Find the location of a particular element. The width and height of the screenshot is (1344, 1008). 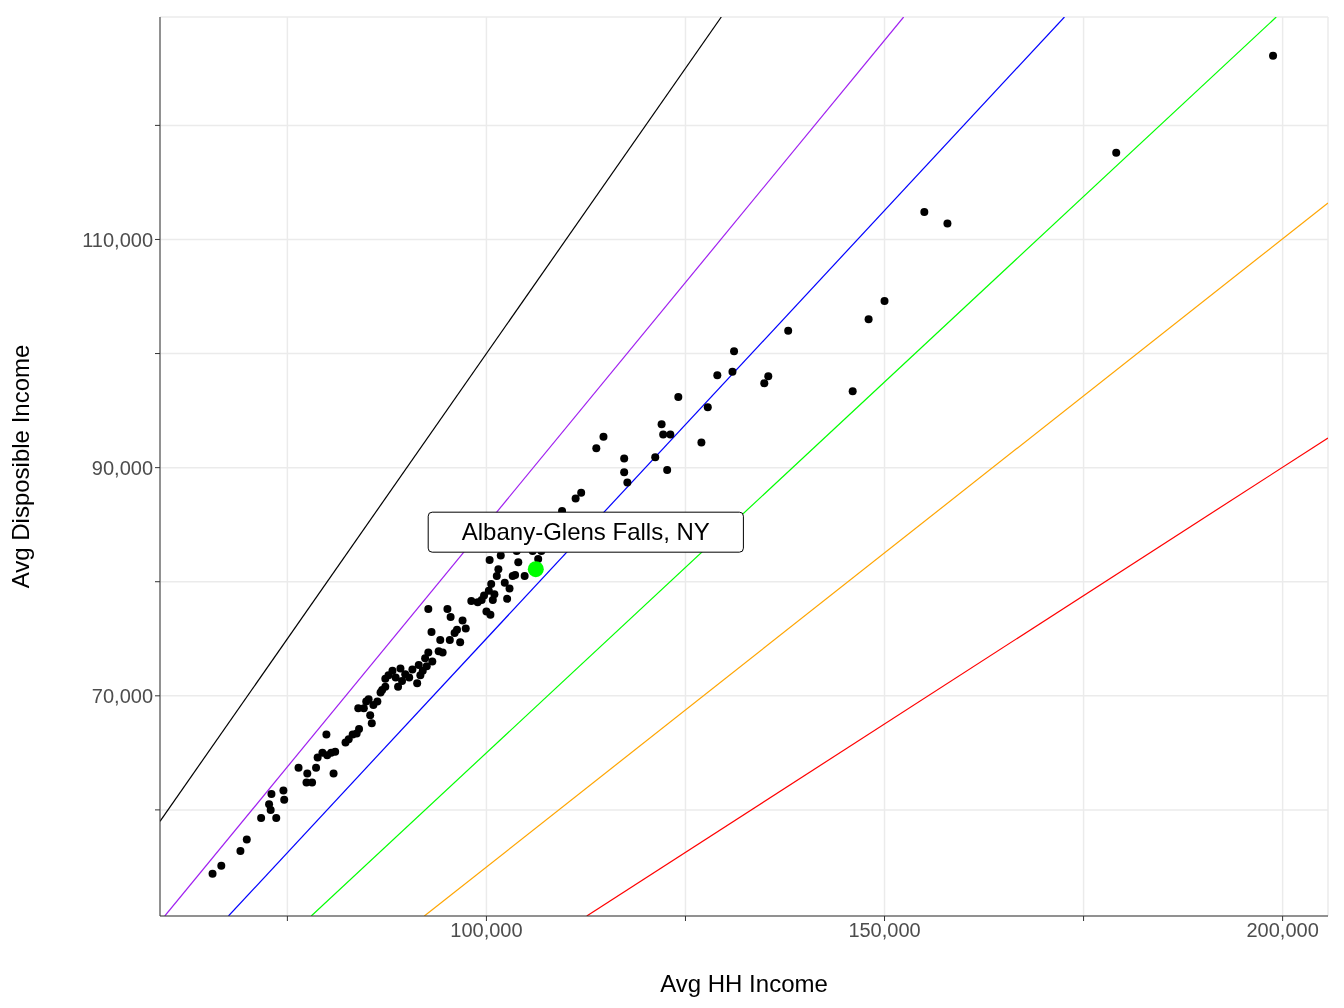

y-tick-label: 70,000 is located at coordinates (122, 695).